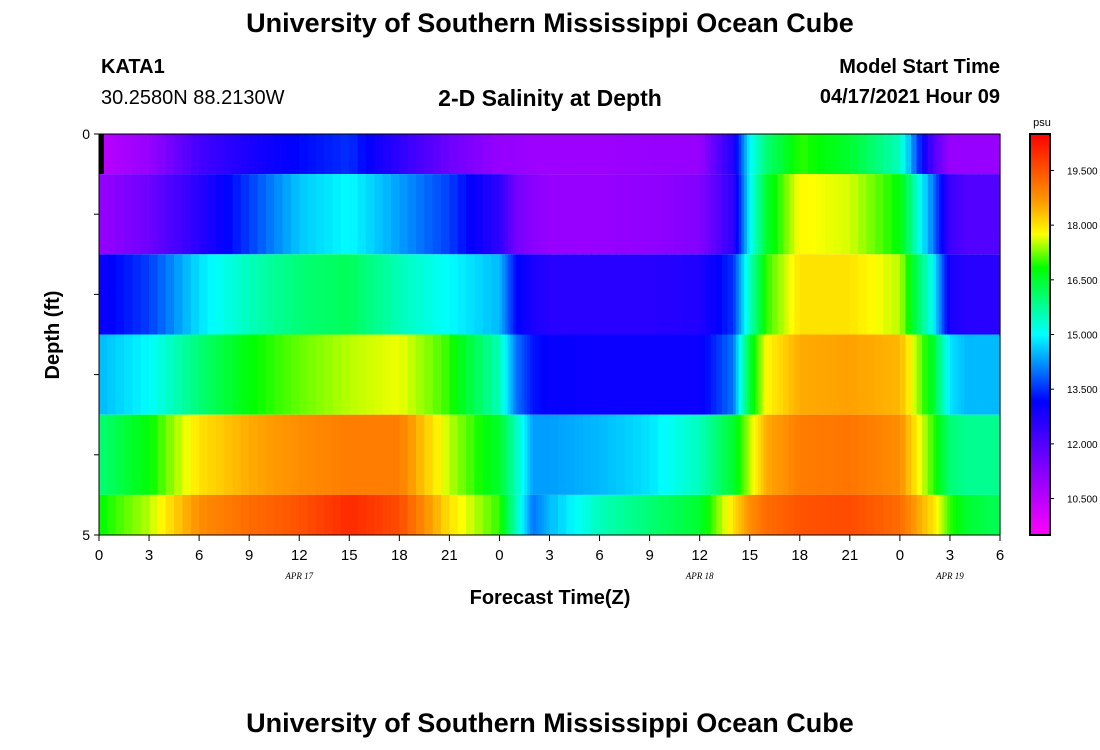  I want to click on colorbar-gradient, so click(1040, 334).